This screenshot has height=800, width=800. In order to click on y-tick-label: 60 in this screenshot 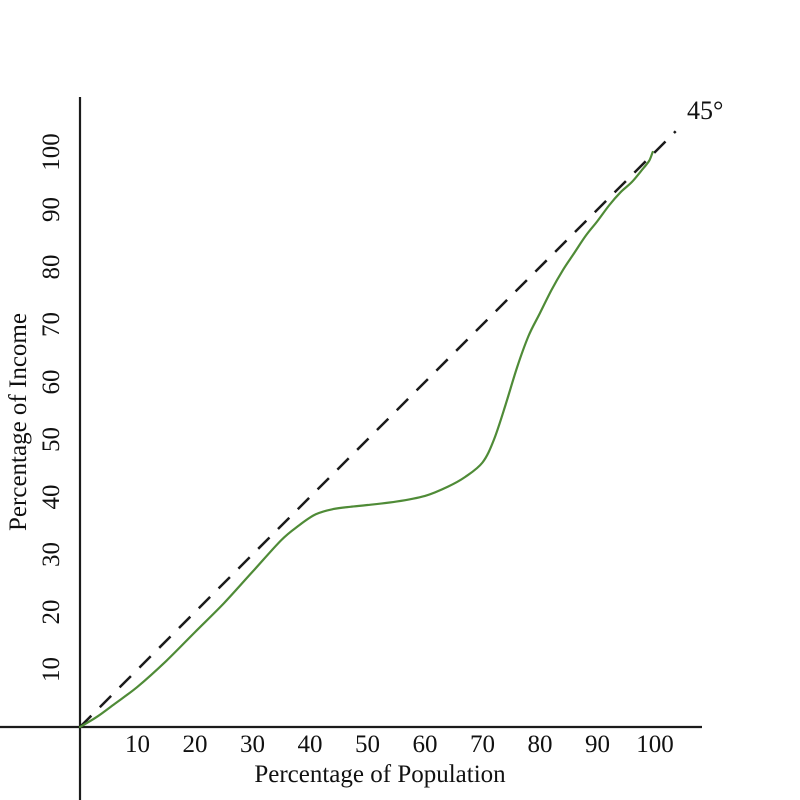, I will do `click(51, 382)`.